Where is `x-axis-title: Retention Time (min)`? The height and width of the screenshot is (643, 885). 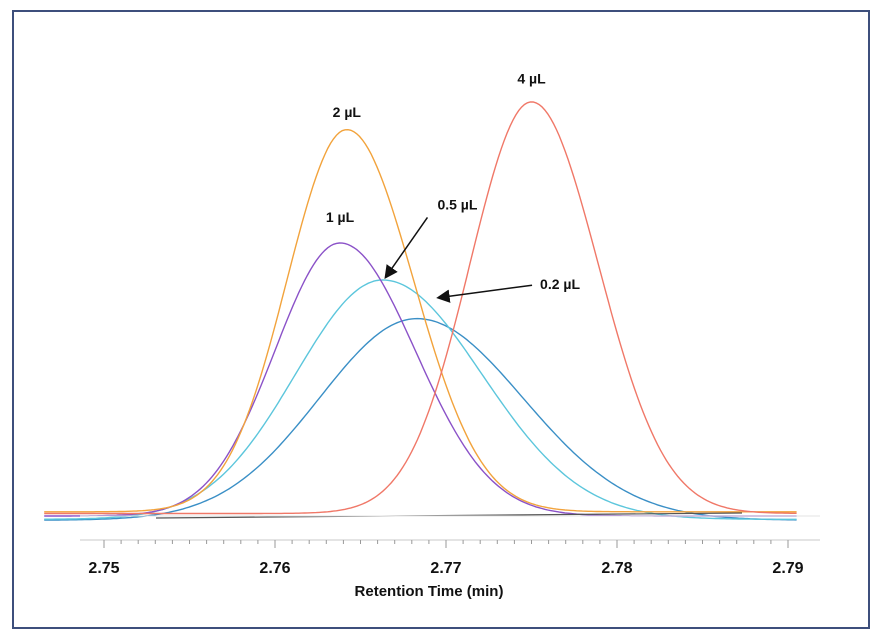 x-axis-title: Retention Time (min) is located at coordinates (429, 591).